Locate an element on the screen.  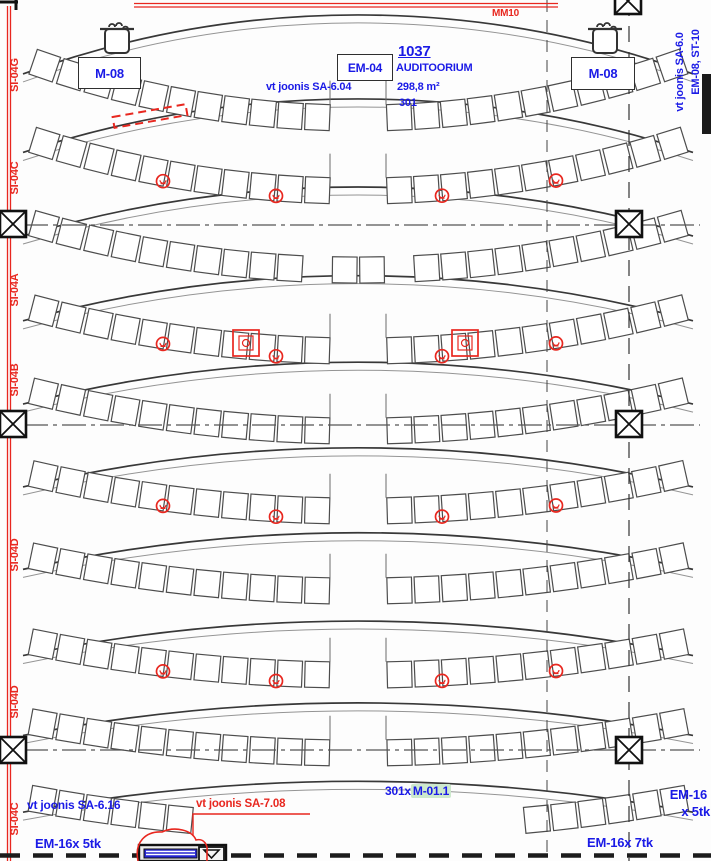
projector-knobs is located at coordinates (606, 25).